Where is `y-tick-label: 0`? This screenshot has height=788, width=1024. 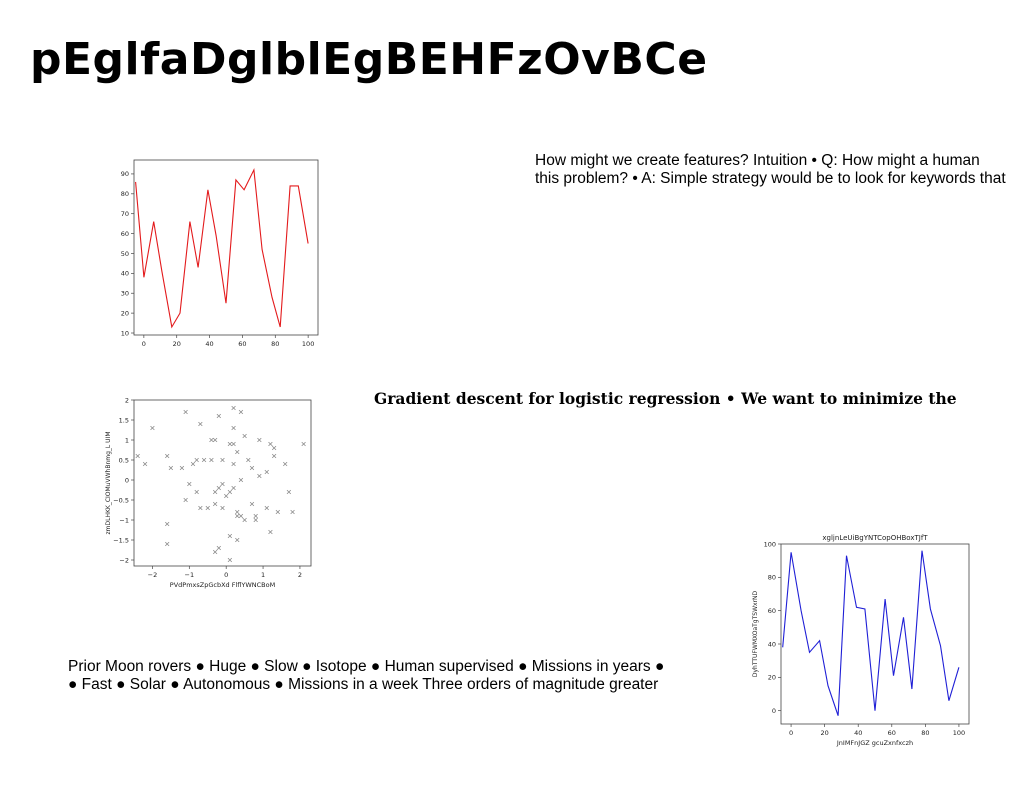 y-tick-label: 0 is located at coordinates (127, 480).